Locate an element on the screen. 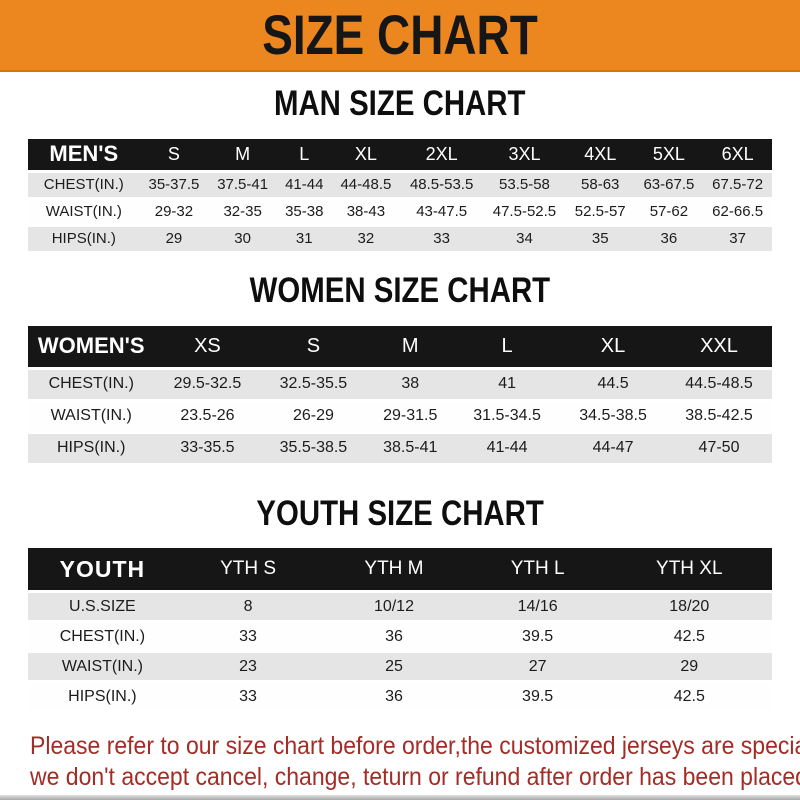 The width and height of the screenshot is (800, 800). value-cell: 52.5-57 is located at coordinates (600, 211).